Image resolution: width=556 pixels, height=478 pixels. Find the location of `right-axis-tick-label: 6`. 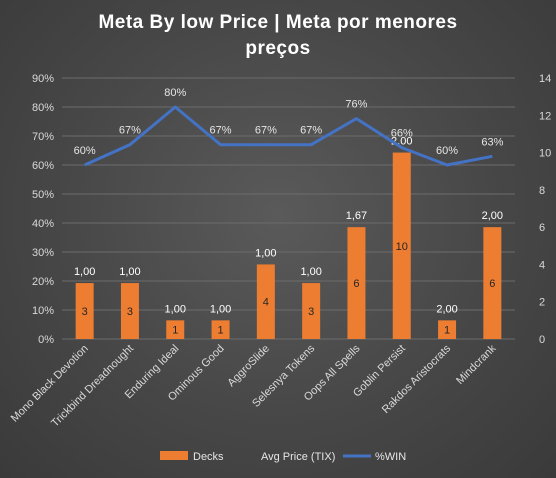

right-axis-tick-label: 6 is located at coordinates (542, 228).